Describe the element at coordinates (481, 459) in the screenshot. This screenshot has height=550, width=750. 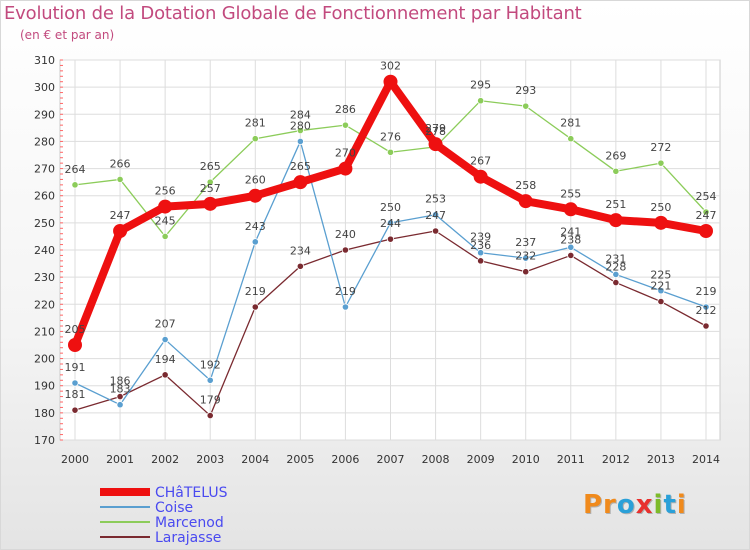
I see `x-tick-label: 2009` at that location.